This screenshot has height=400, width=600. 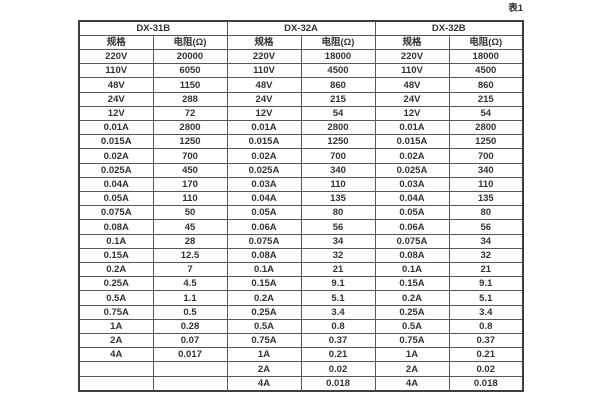 What do you see at coordinates (153, 28) in the screenshot?
I see `group-header-dx31b: DX-31B` at bounding box center [153, 28].